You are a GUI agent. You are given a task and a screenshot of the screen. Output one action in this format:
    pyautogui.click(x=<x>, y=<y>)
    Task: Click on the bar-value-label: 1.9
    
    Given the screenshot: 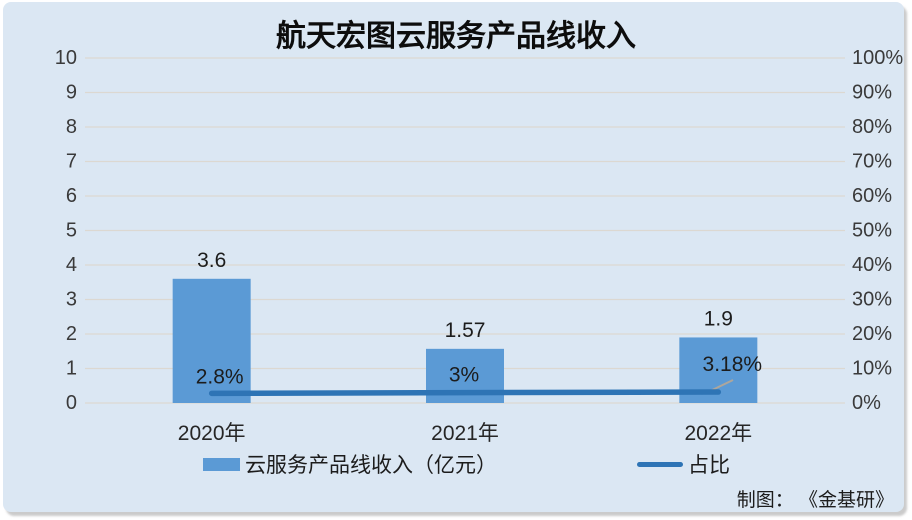 What is the action you would take?
    pyautogui.click(x=718, y=318)
    